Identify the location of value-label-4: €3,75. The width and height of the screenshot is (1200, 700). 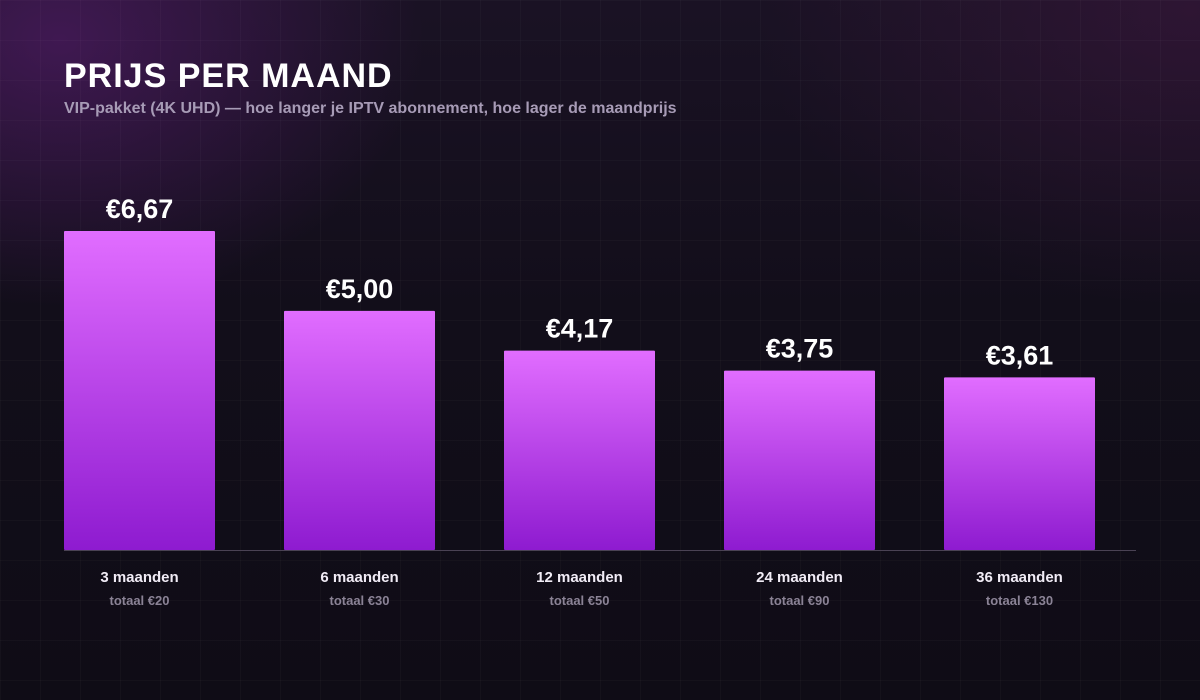
(800, 349).